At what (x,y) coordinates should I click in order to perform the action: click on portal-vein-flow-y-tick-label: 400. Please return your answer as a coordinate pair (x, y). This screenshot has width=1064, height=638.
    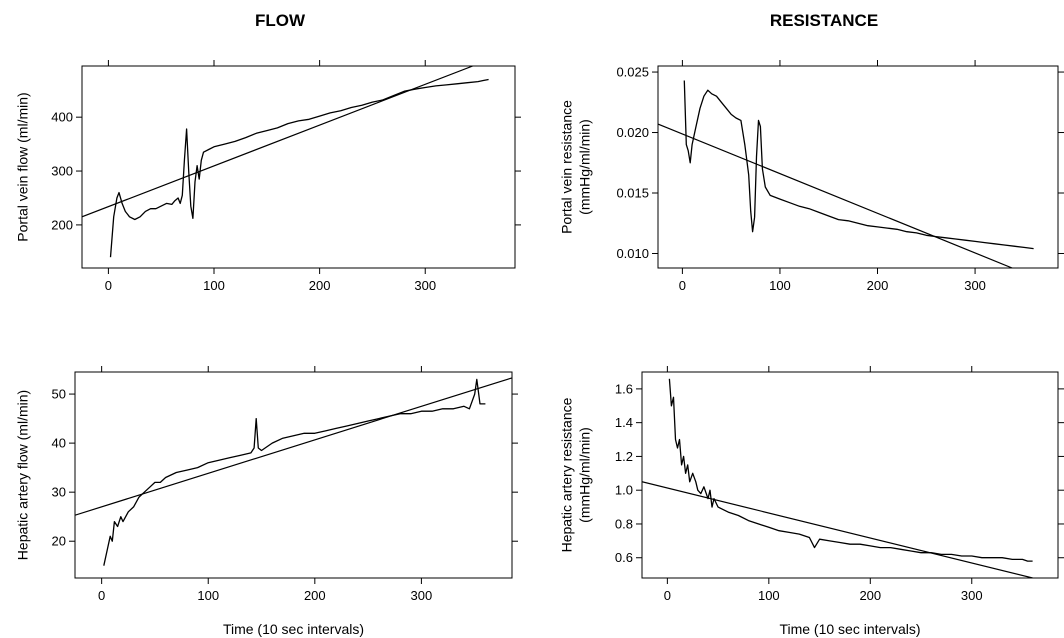
    Looking at the image, I should click on (62, 117).